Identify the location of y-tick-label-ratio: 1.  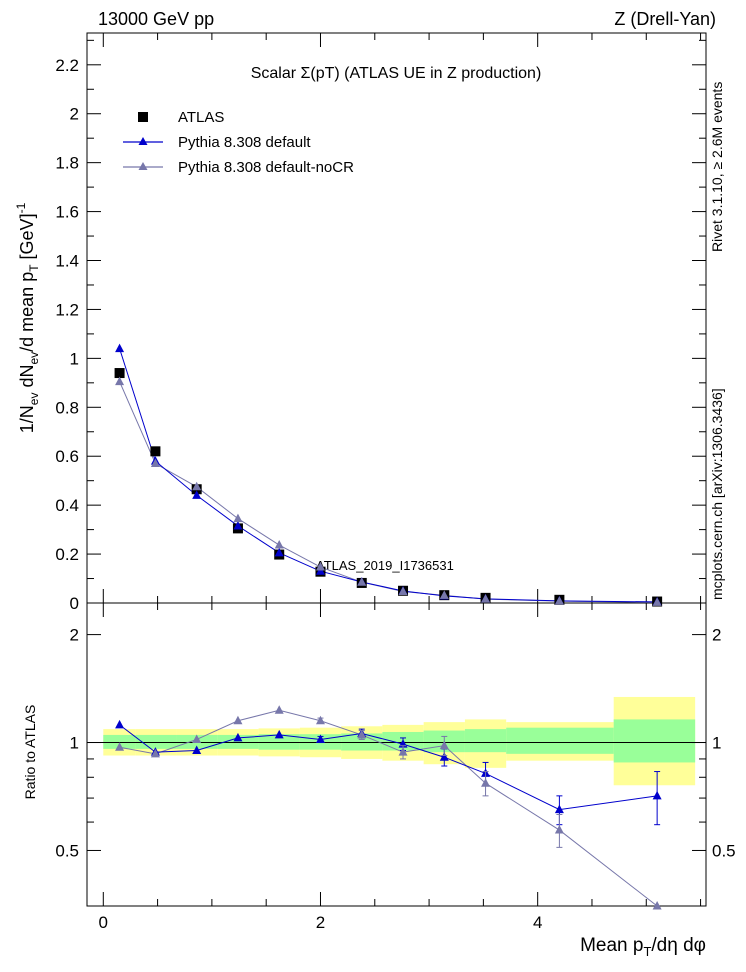
(74, 743).